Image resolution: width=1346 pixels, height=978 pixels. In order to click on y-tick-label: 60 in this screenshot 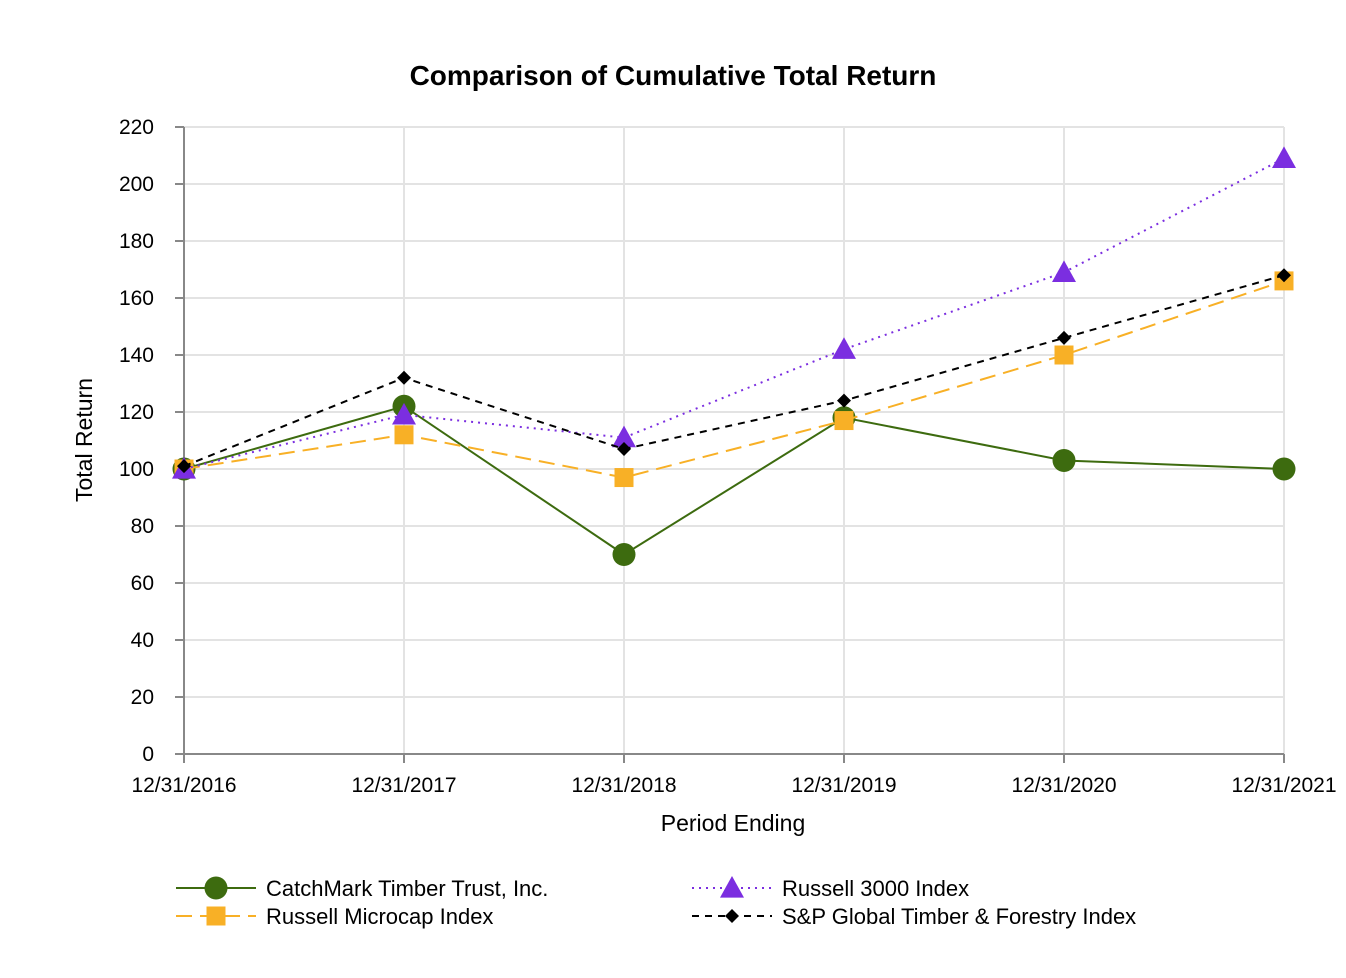, I will do `click(142, 583)`.